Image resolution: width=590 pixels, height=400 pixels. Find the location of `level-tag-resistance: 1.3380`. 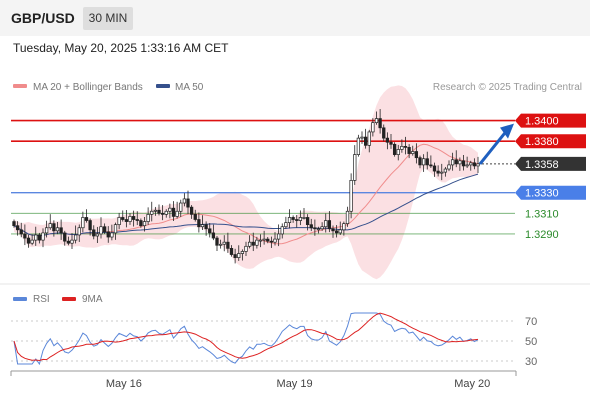

level-tag-resistance: 1.3380 is located at coordinates (542, 142).